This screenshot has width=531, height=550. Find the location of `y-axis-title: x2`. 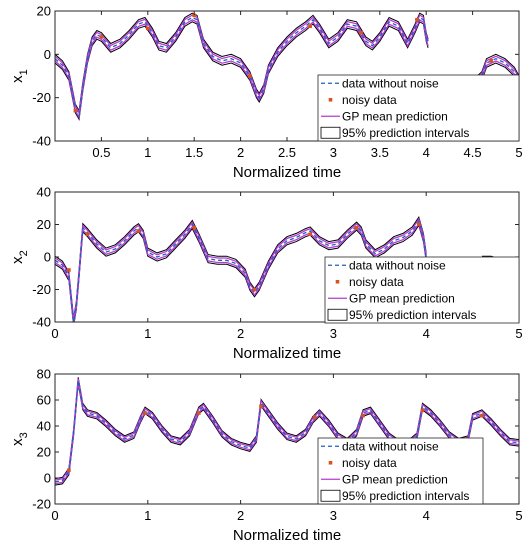

y-axis-title: x2 is located at coordinates (19, 257).